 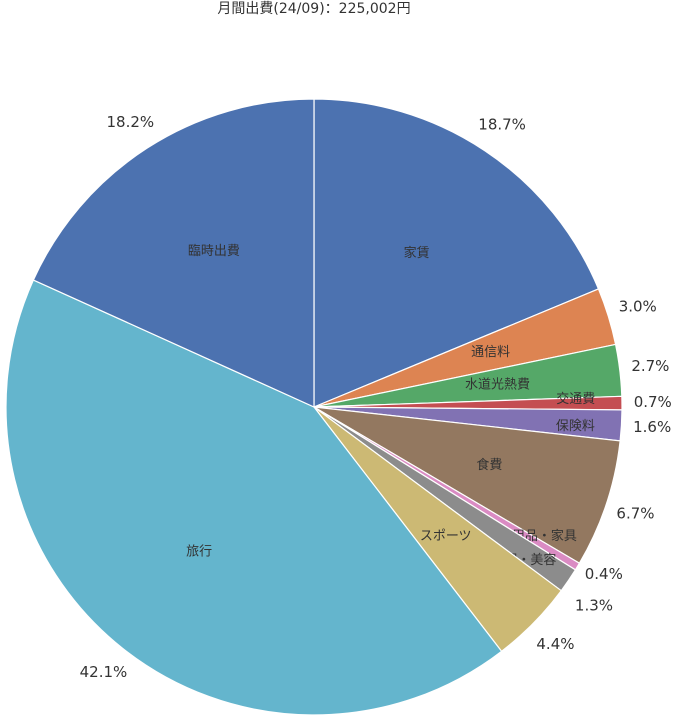 I want to click on slice-name-label: 保険料, so click(x=575, y=426).